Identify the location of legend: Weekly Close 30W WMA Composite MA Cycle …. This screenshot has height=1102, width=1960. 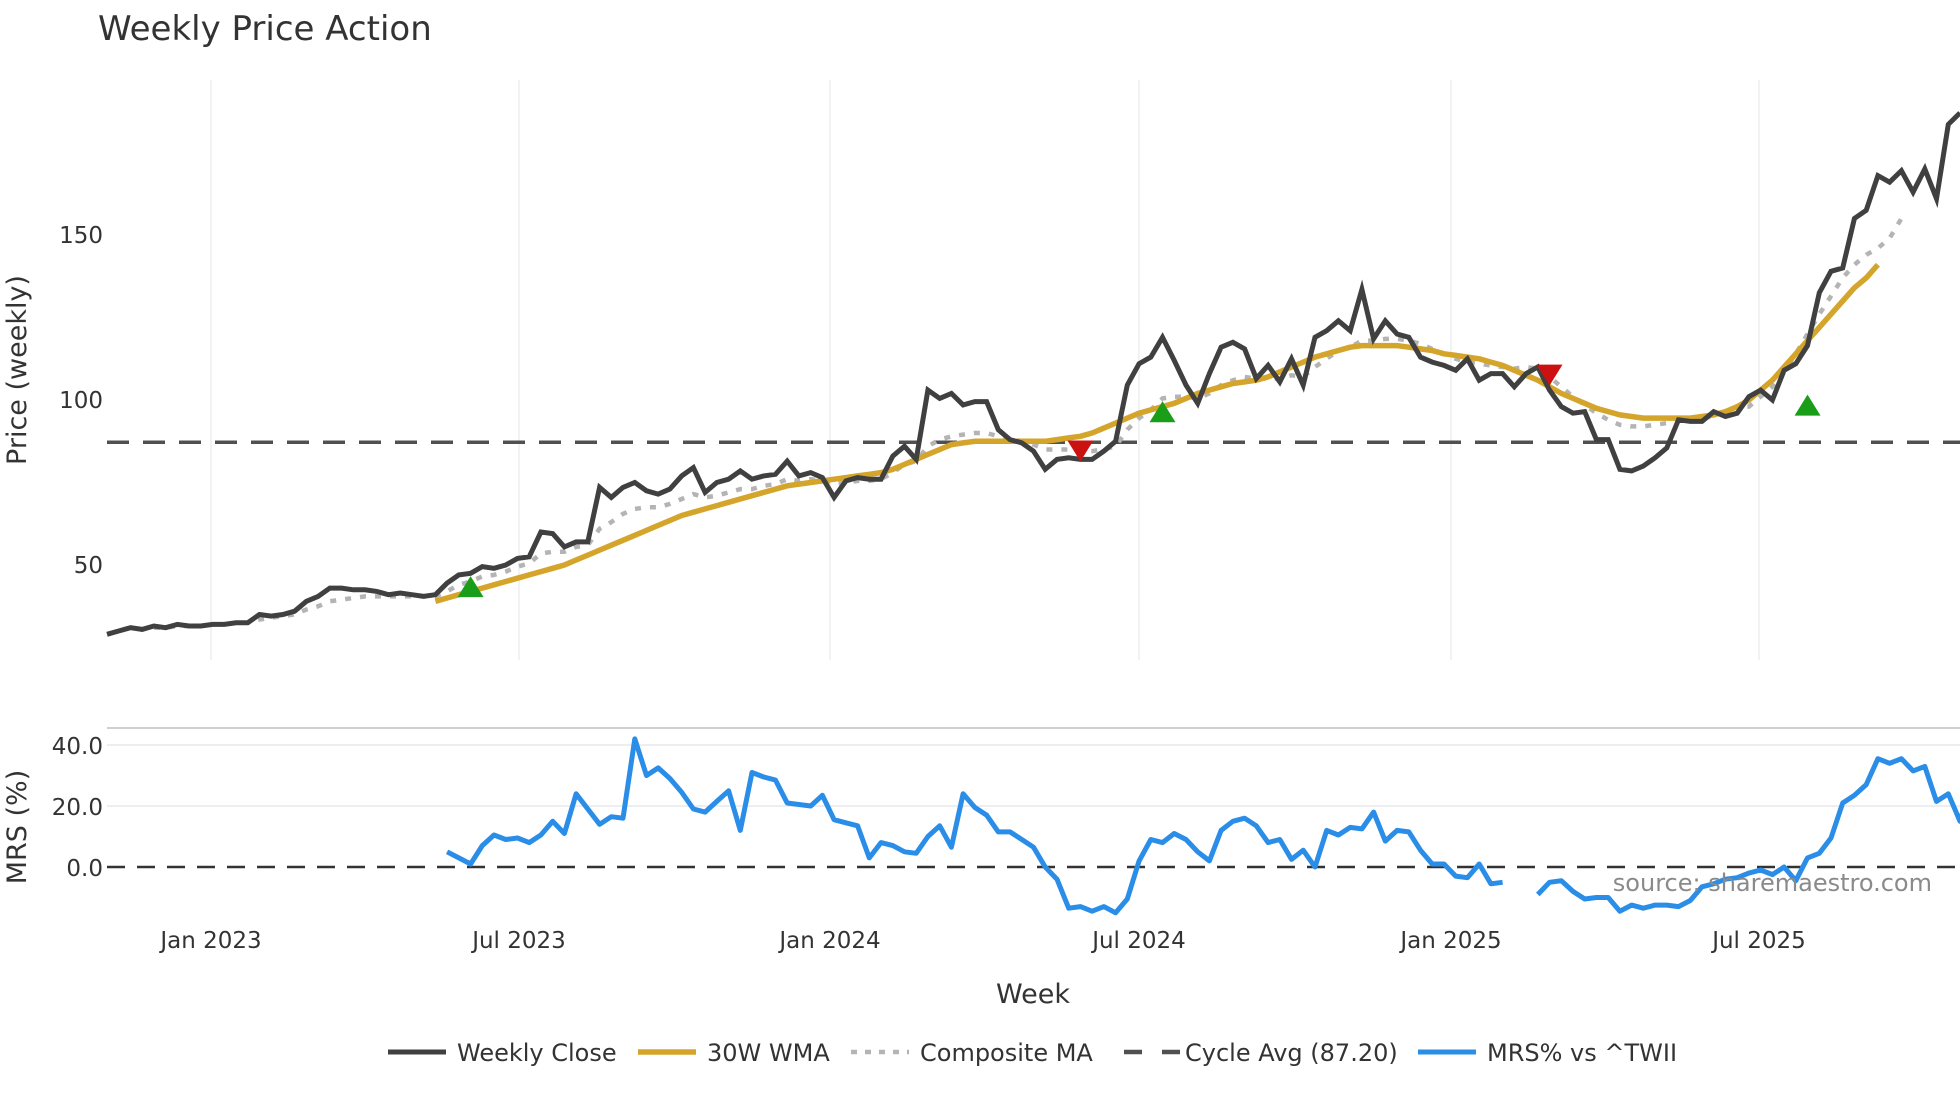
(1032, 1053).